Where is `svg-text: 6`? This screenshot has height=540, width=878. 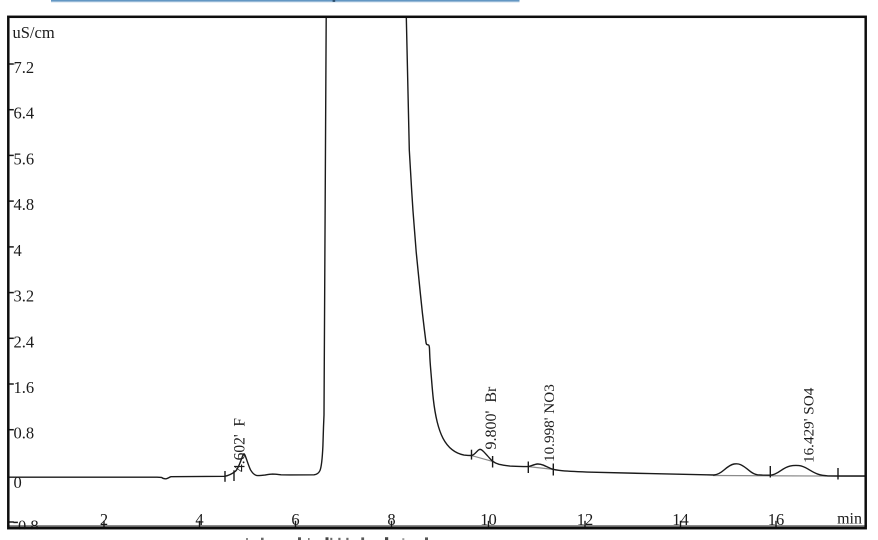
svg-text: 6 is located at coordinates (295, 519).